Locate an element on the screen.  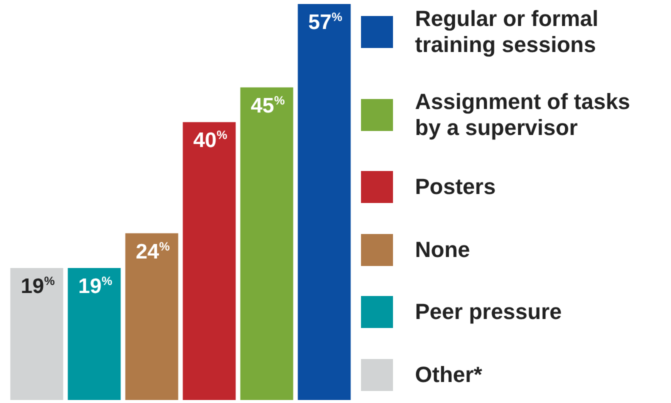
data-label: 40% is located at coordinates (210, 140).